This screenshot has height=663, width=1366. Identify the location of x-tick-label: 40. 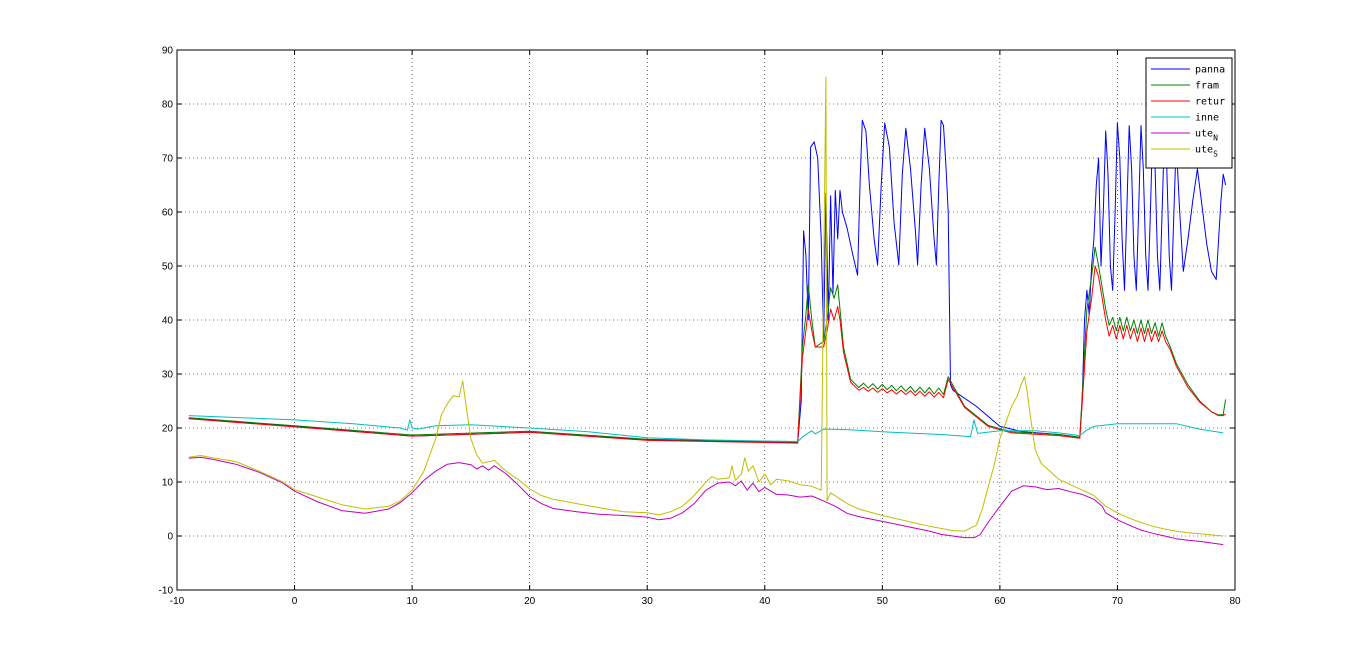
(765, 601).